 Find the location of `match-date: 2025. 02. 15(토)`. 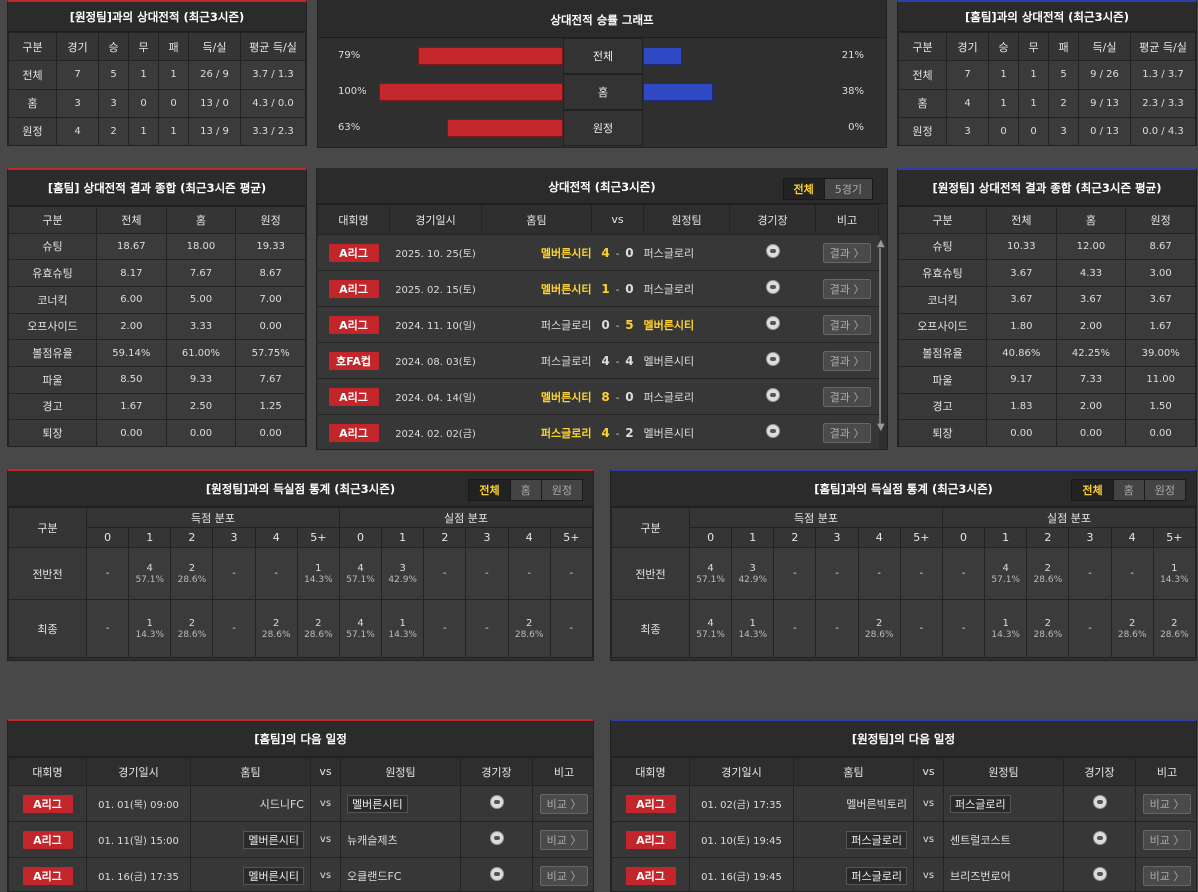

match-date: 2025. 02. 15(토) is located at coordinates (435, 288).